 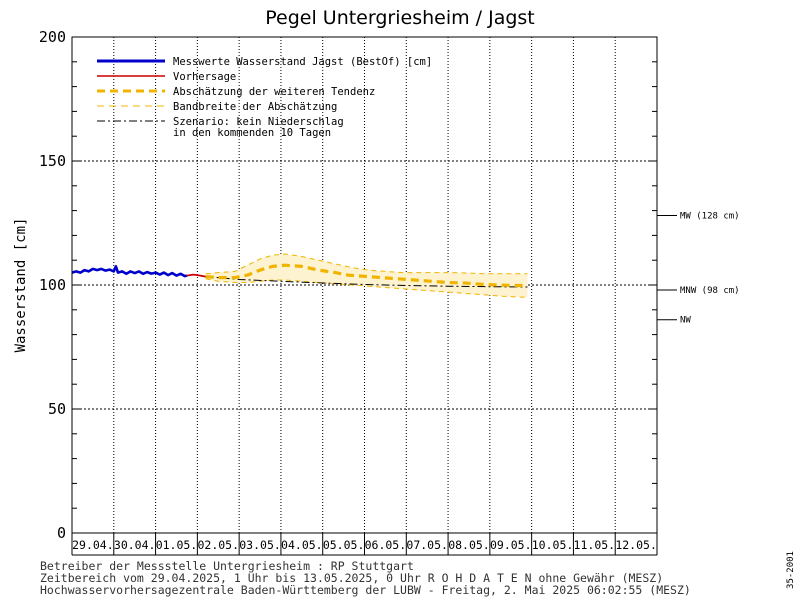 I want to click on x-tick-label: 01.05., so click(x=177, y=545).